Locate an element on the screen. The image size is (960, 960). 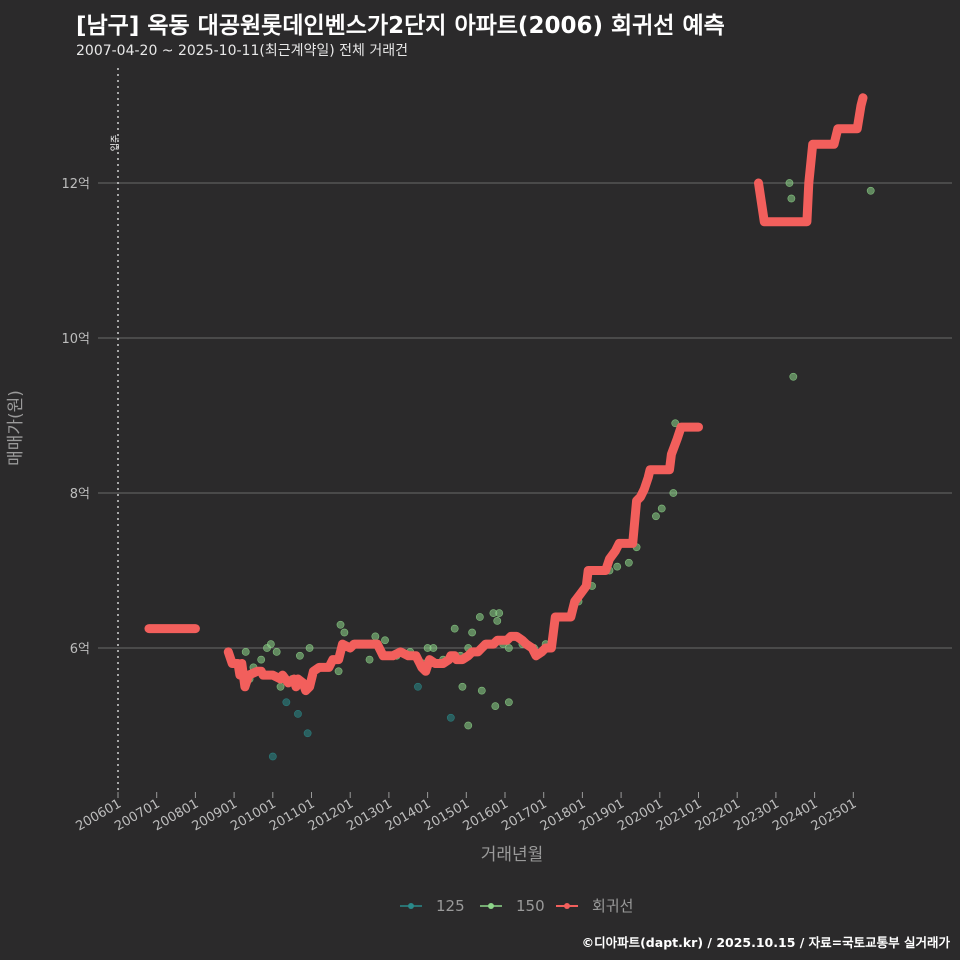
move-in-label: 입주 is located at coordinates (115, 143).